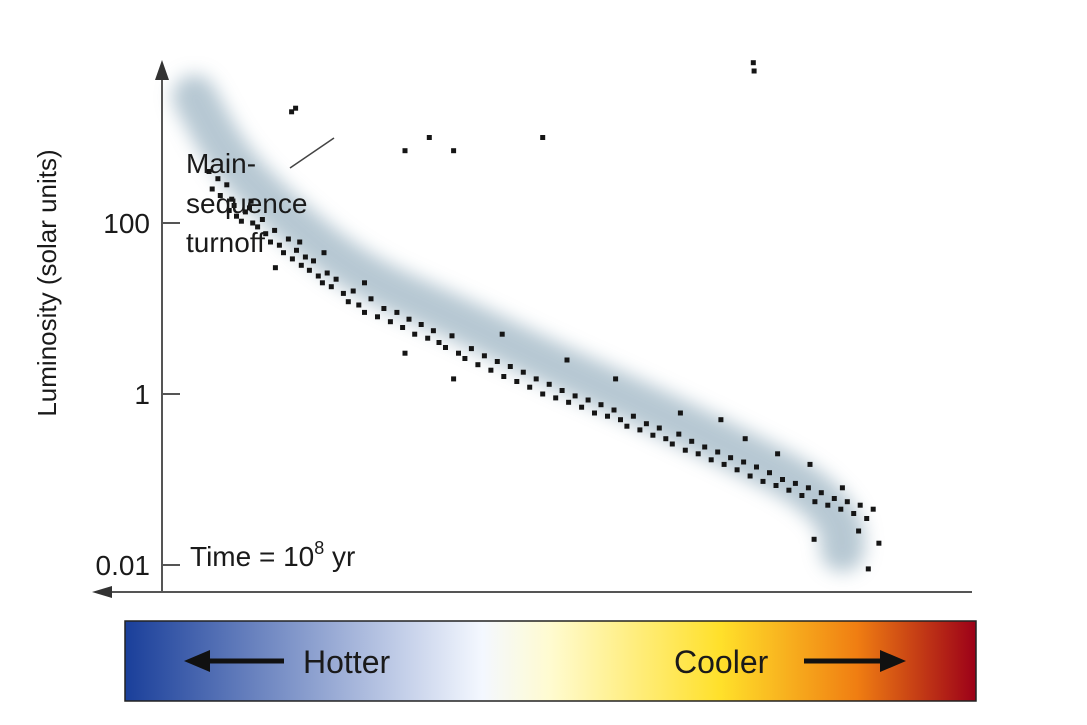  I want to click on y-axis-arrowhead, so click(162, 70).